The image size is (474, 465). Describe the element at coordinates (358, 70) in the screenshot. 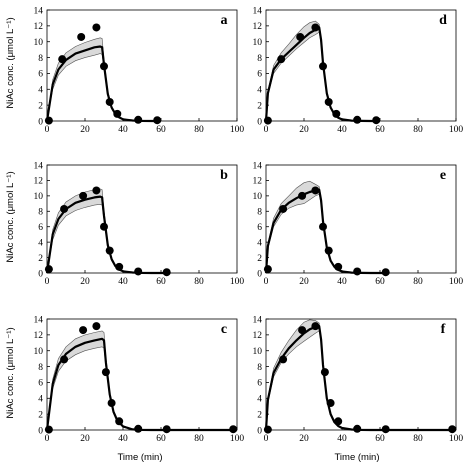

I see `panel-d: 0 2 4 6 8 10 12 14 0 20 40 60 80 100 d` at that location.